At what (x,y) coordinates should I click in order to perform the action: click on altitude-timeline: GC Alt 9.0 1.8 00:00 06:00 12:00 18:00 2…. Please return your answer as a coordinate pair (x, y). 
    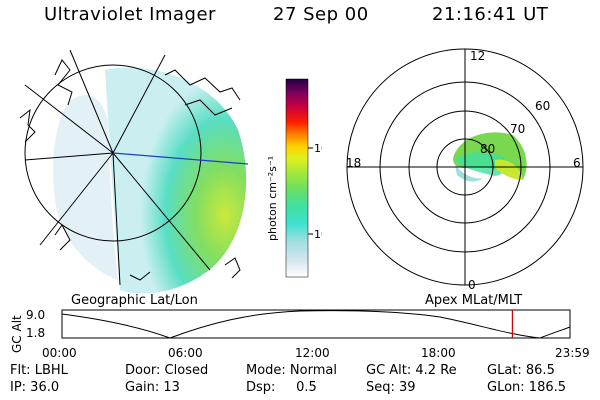
    Looking at the image, I should click on (300, 334).